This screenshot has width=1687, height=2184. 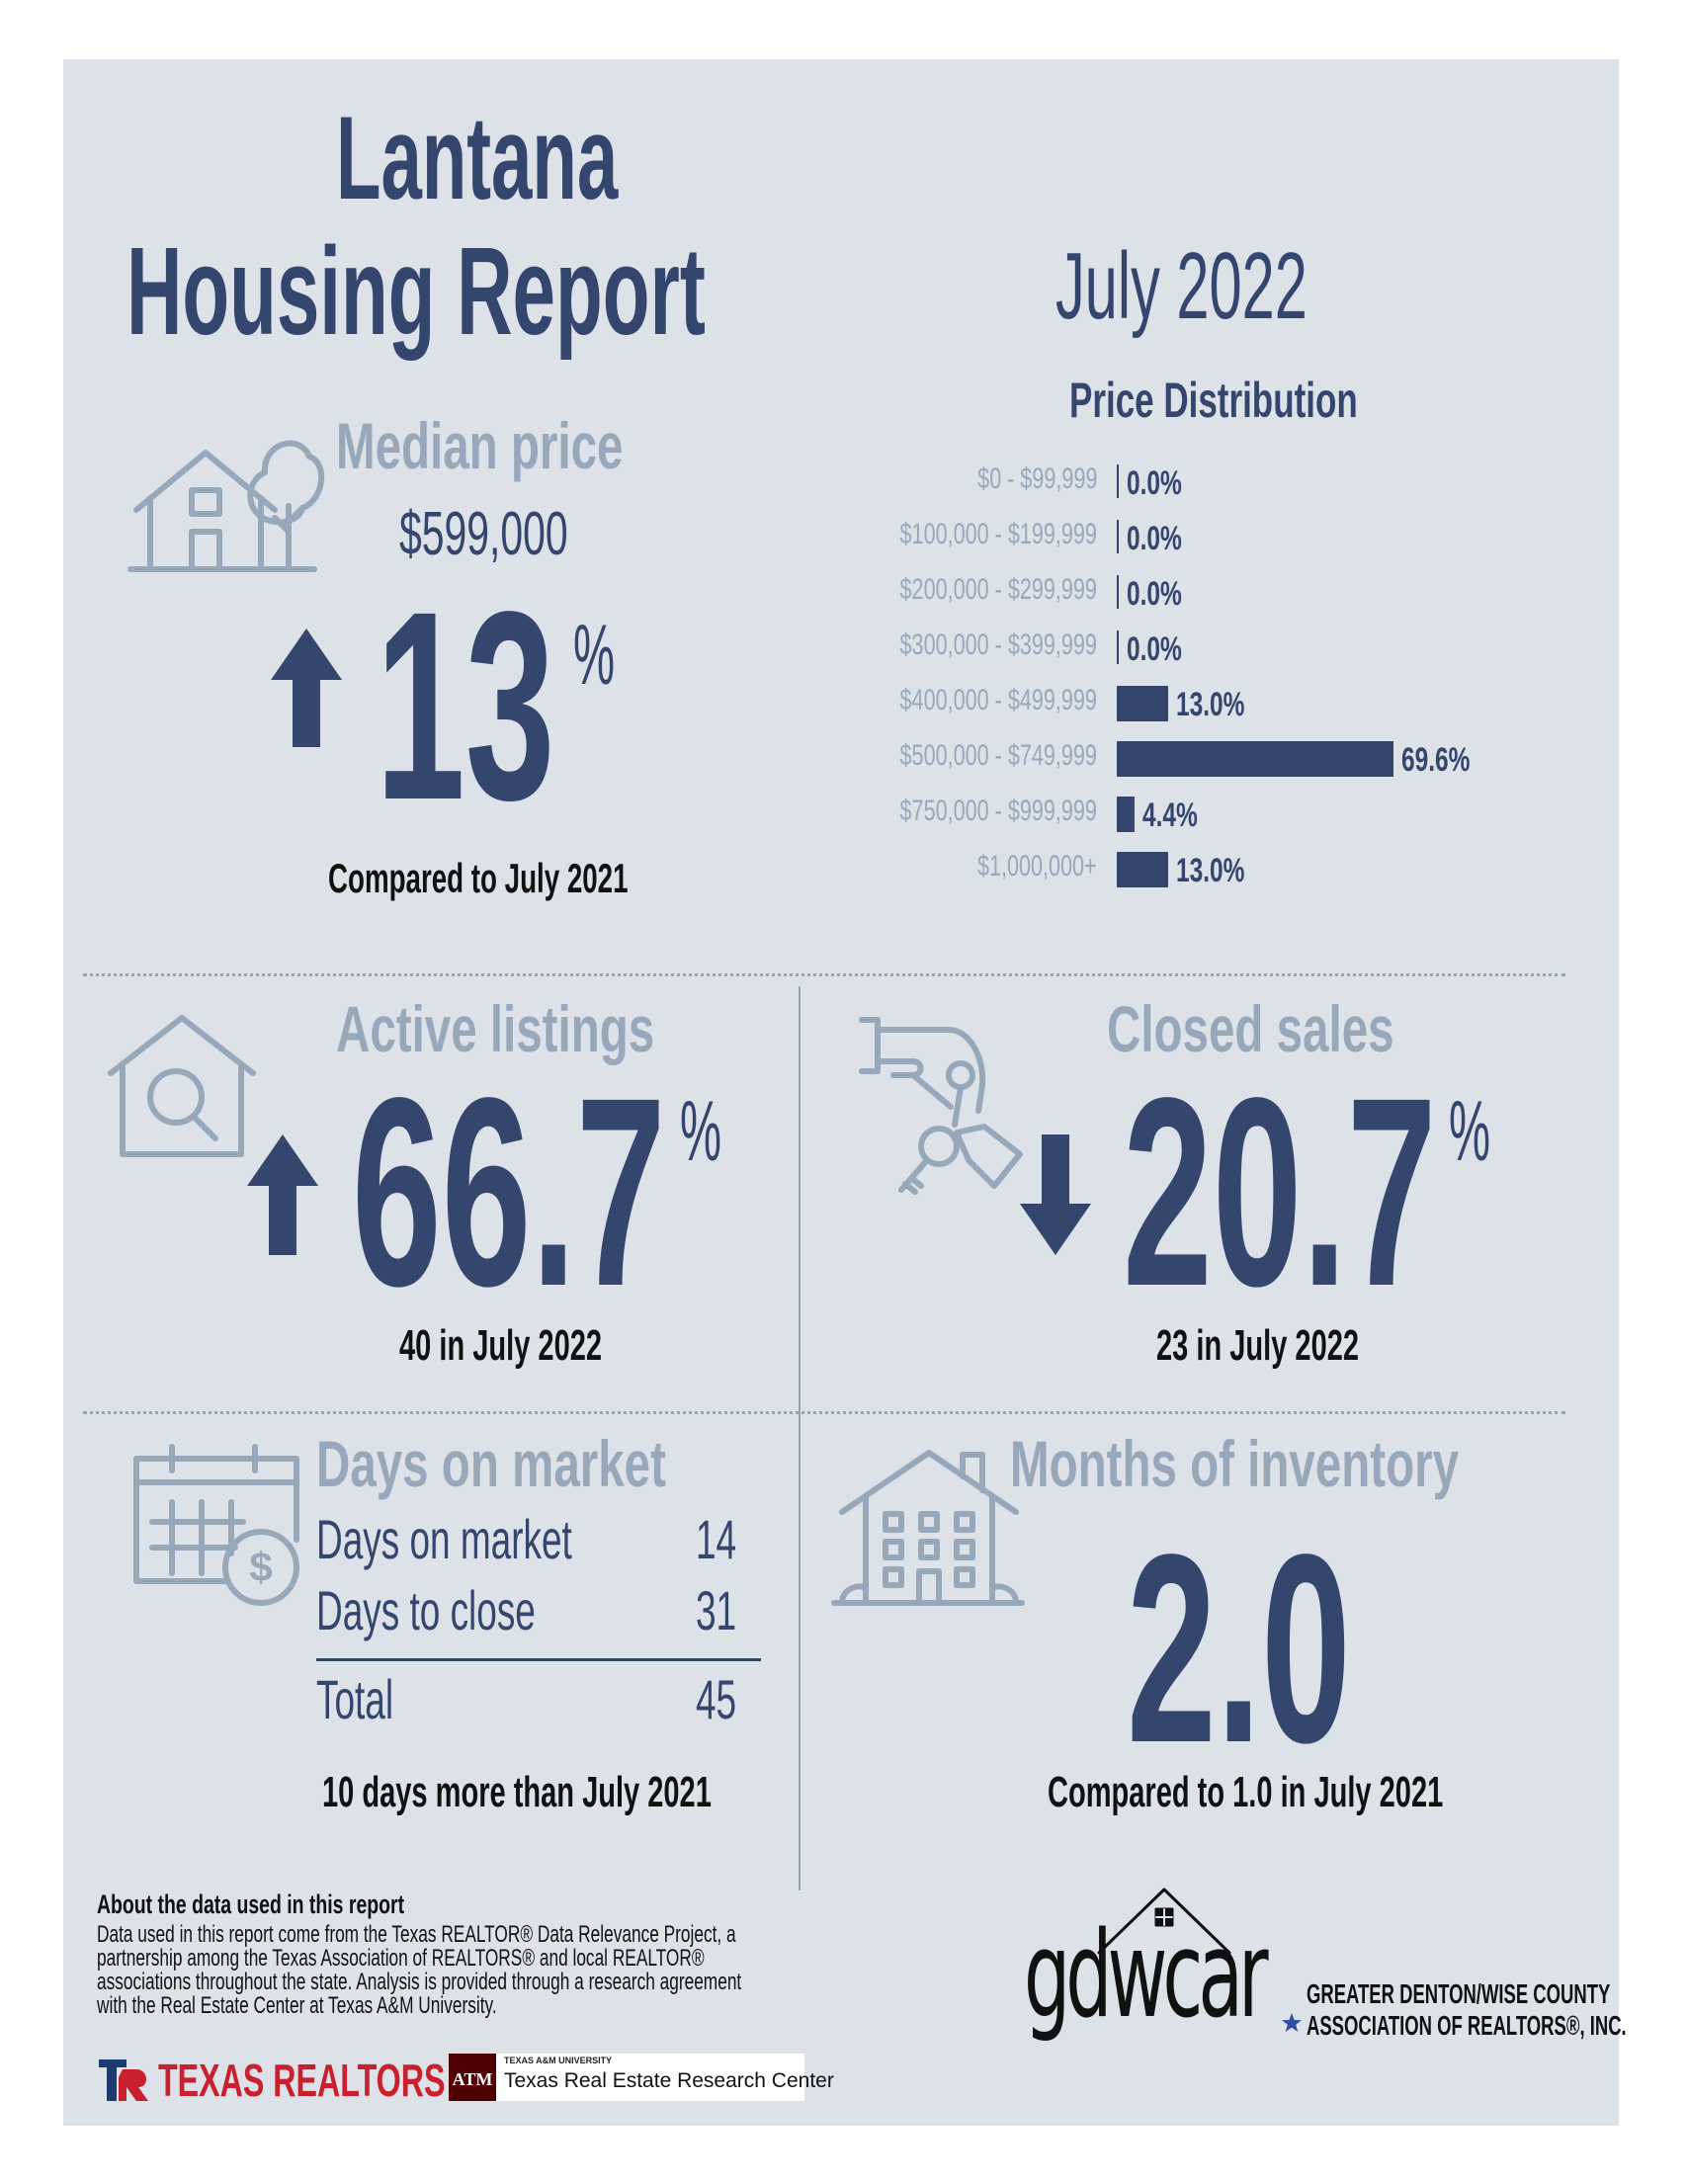 What do you see at coordinates (517, 1792) in the screenshot?
I see `days-on-market-caption: 10 days more than July 2021` at bounding box center [517, 1792].